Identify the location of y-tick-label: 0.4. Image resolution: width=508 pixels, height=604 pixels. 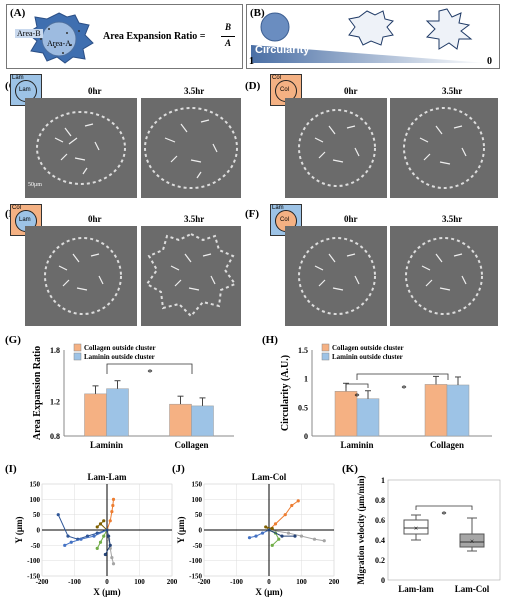
(380, 540).